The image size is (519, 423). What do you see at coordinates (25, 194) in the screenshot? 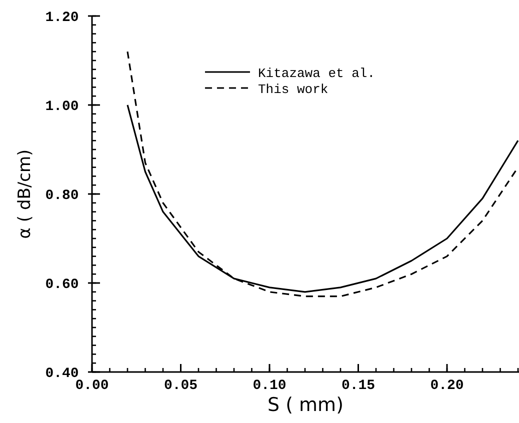
I see `y-axis-title: α ( dB/cm)` at bounding box center [25, 194].